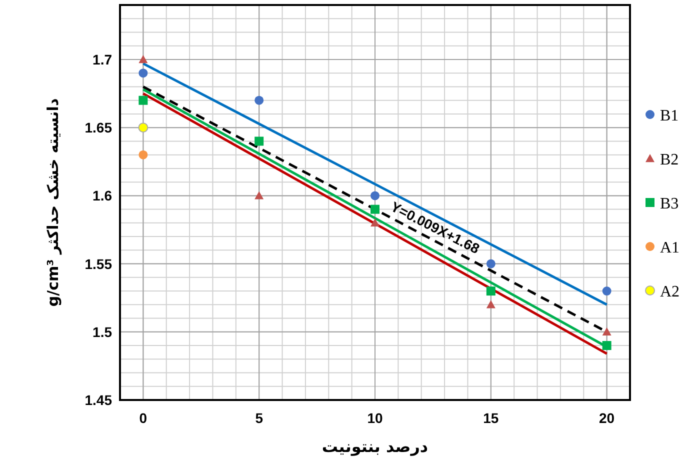  Describe the element at coordinates (375, 418) in the screenshot. I see `x-tick-label: 10` at that location.